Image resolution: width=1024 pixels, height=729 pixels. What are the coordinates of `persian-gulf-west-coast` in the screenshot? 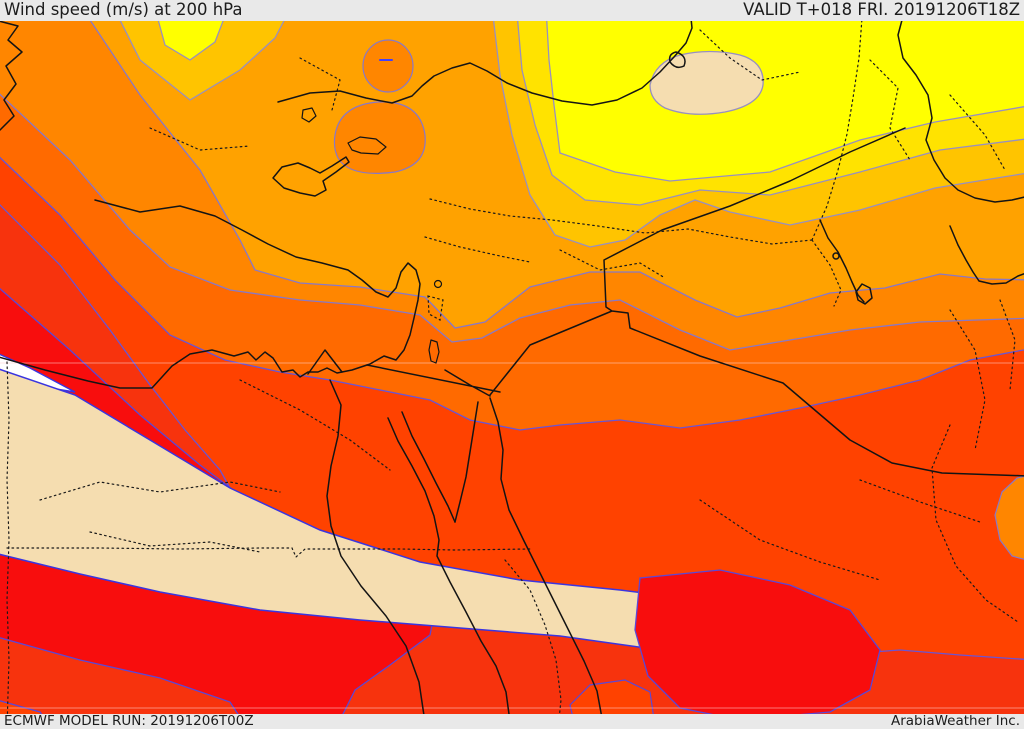 It's located at (842, 261).